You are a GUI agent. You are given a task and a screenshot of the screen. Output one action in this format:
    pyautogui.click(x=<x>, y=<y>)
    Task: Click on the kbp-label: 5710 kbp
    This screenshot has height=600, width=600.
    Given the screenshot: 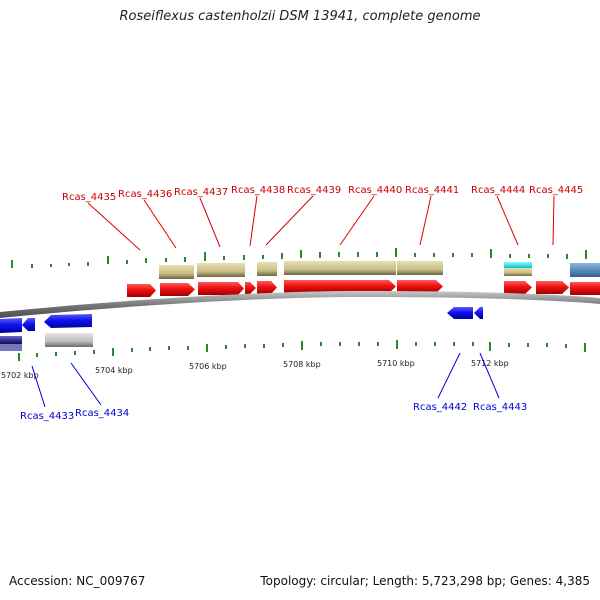 What is the action you would take?
    pyautogui.click(x=396, y=363)
    